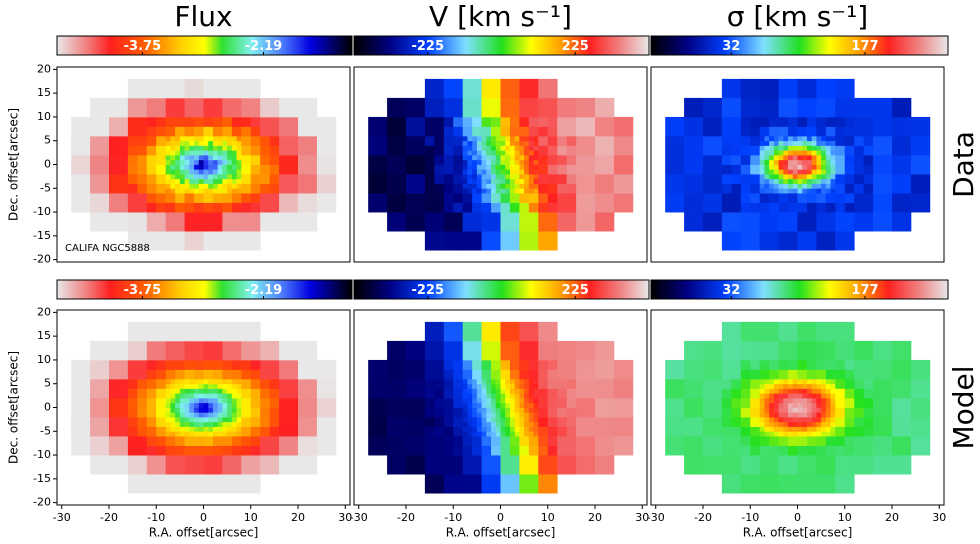  Describe the element at coordinates (798, 533) in the screenshot. I see `x-axis-label: R.A. offset[arcsec]` at that location.